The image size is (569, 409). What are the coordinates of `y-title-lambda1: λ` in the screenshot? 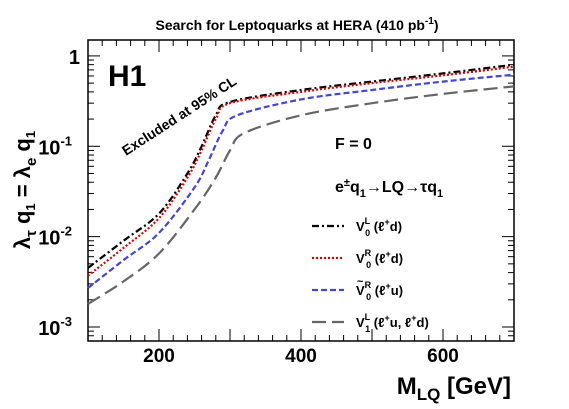 It's located at (22, 243).